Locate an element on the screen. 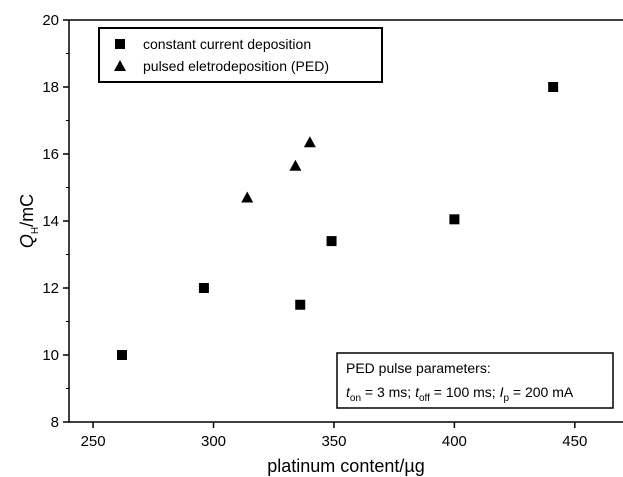 Image resolution: width=623 pixels, height=477 pixels. i-p-subscript: p is located at coordinates (506, 398).